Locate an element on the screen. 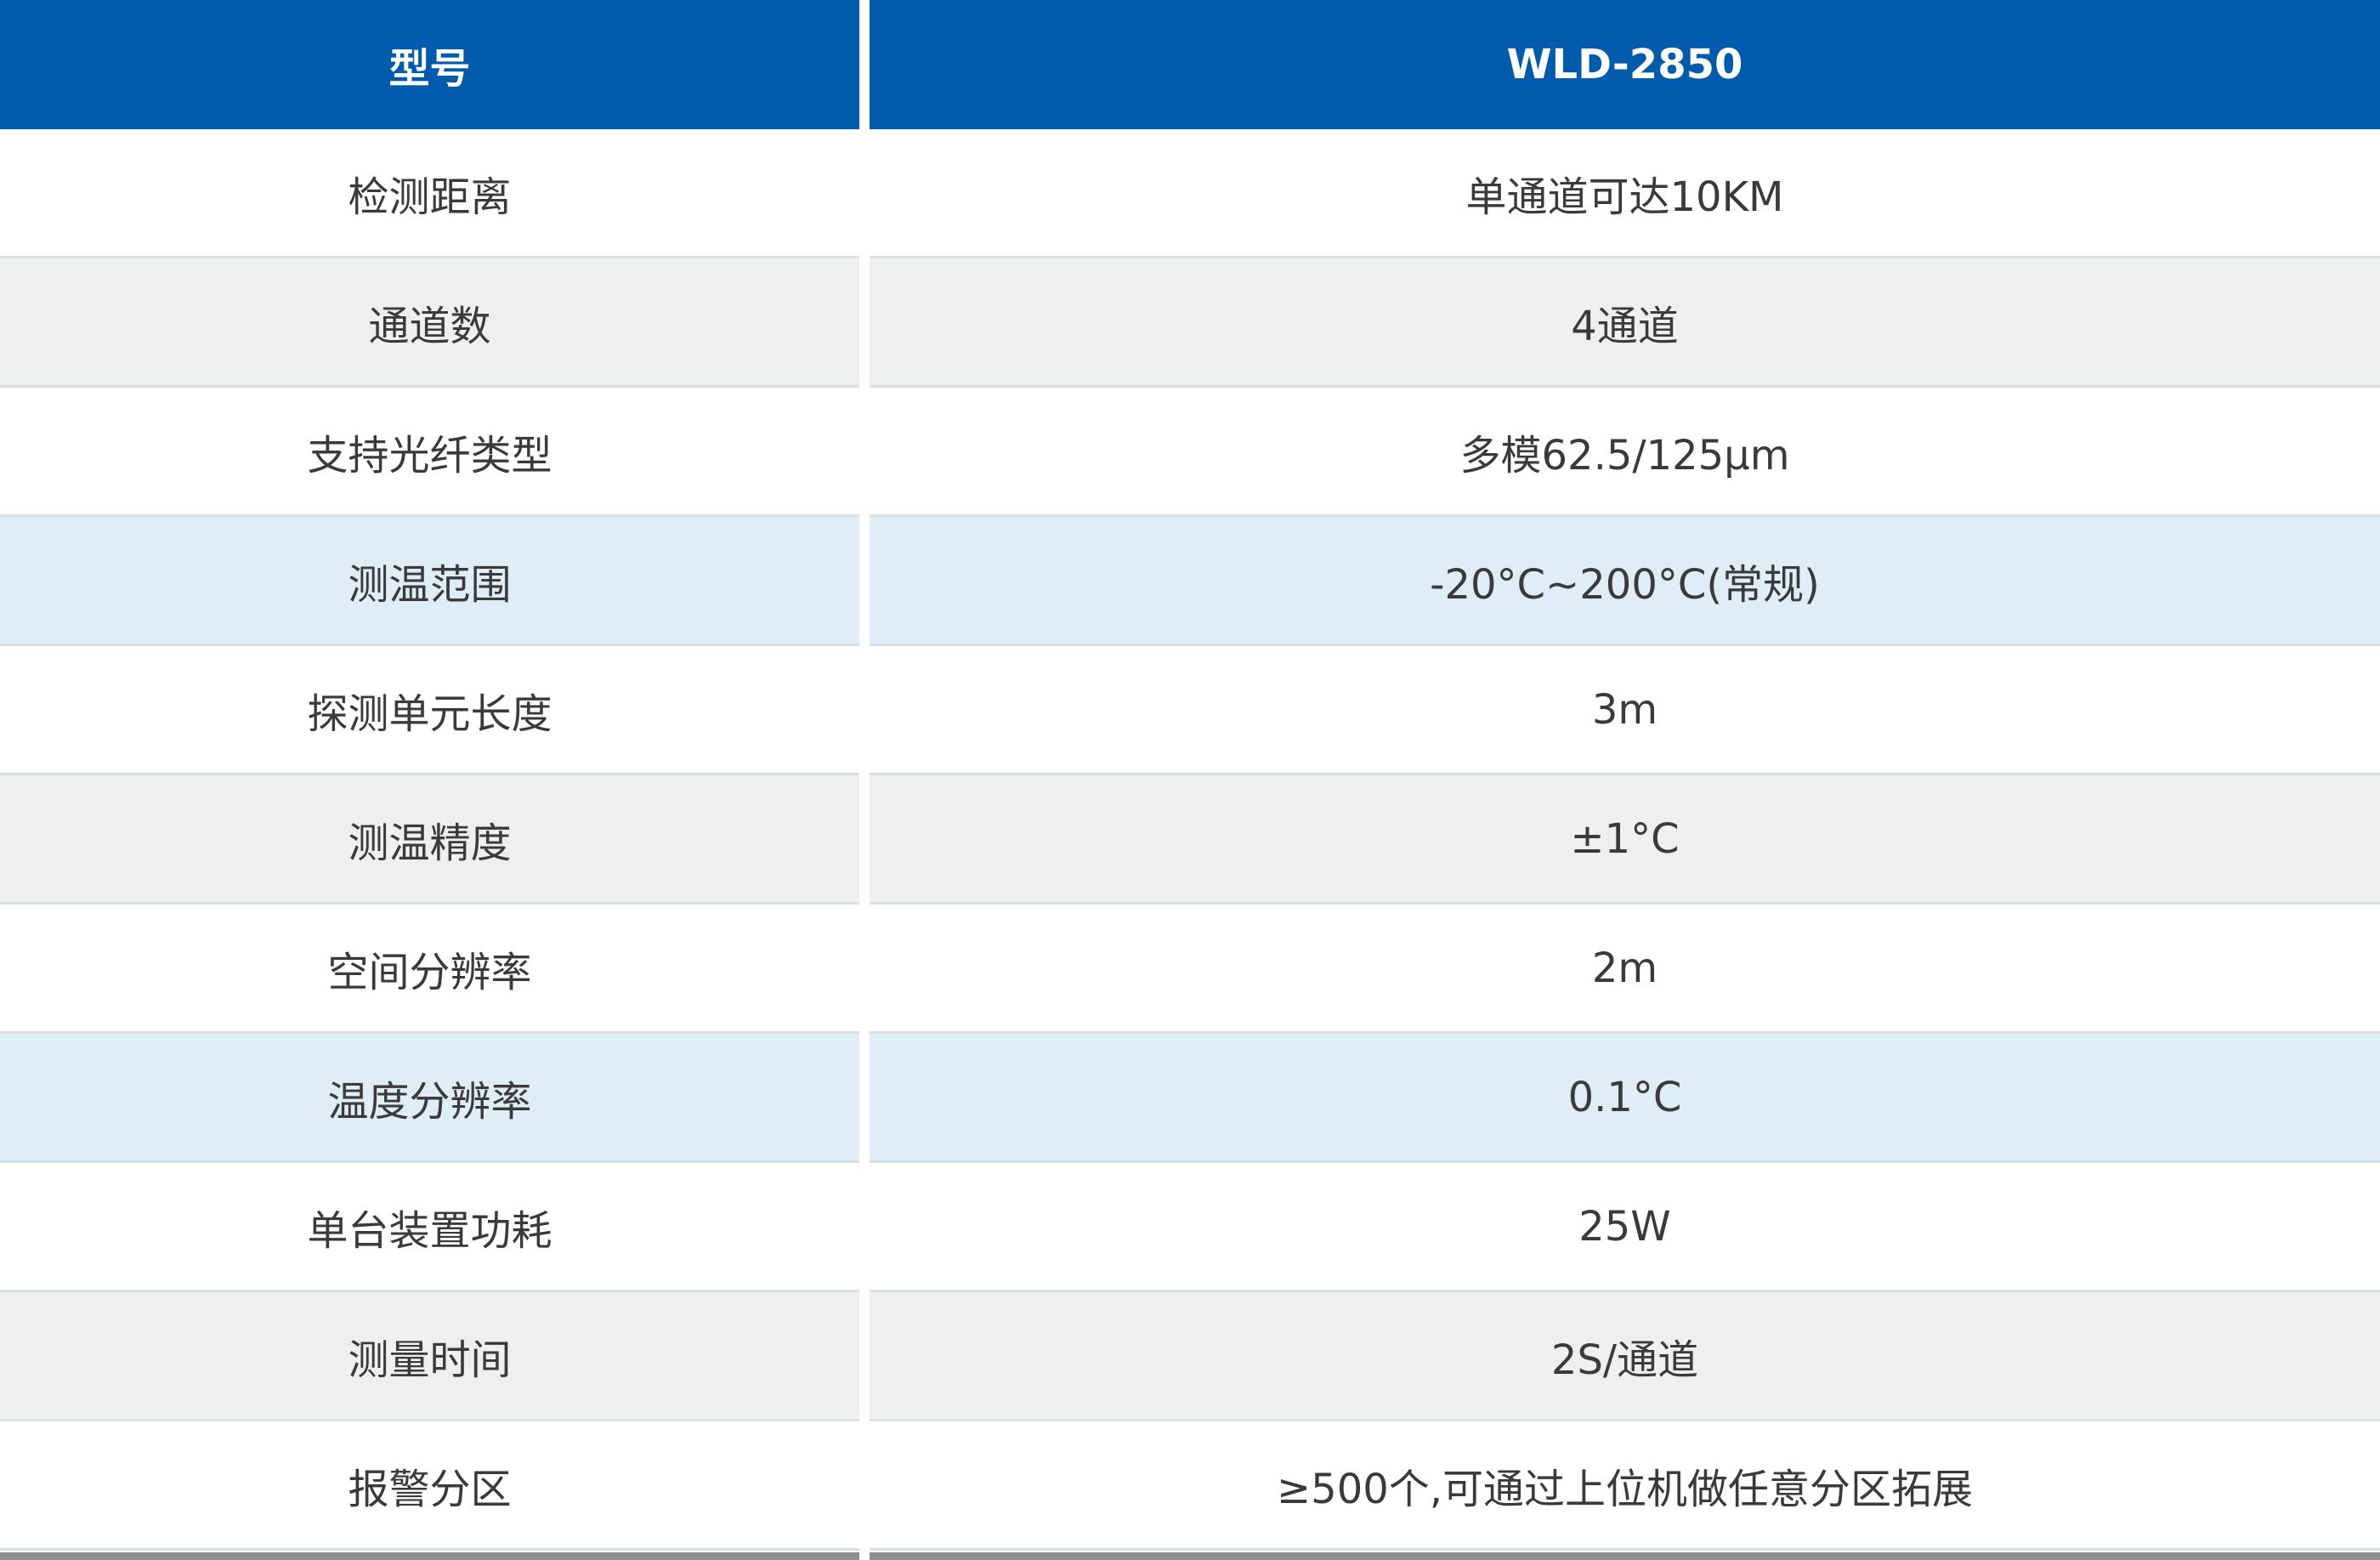 The image size is (2380, 1560). table-row: 空间分辨率 2m is located at coordinates (1190, 969).